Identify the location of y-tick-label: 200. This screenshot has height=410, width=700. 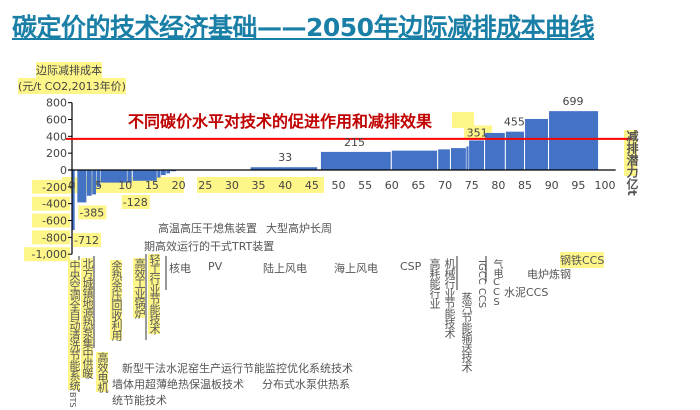
(56, 153).